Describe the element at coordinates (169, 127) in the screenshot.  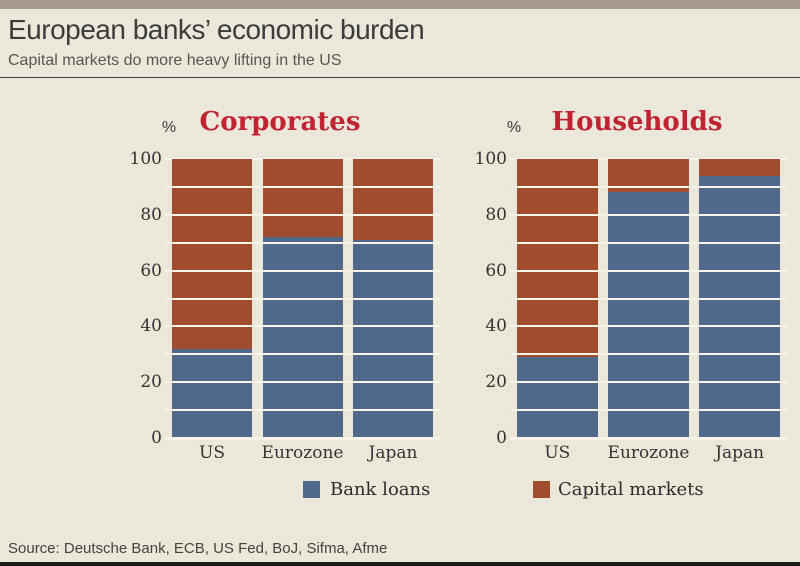
I see `unit-label-corporates: %` at that location.